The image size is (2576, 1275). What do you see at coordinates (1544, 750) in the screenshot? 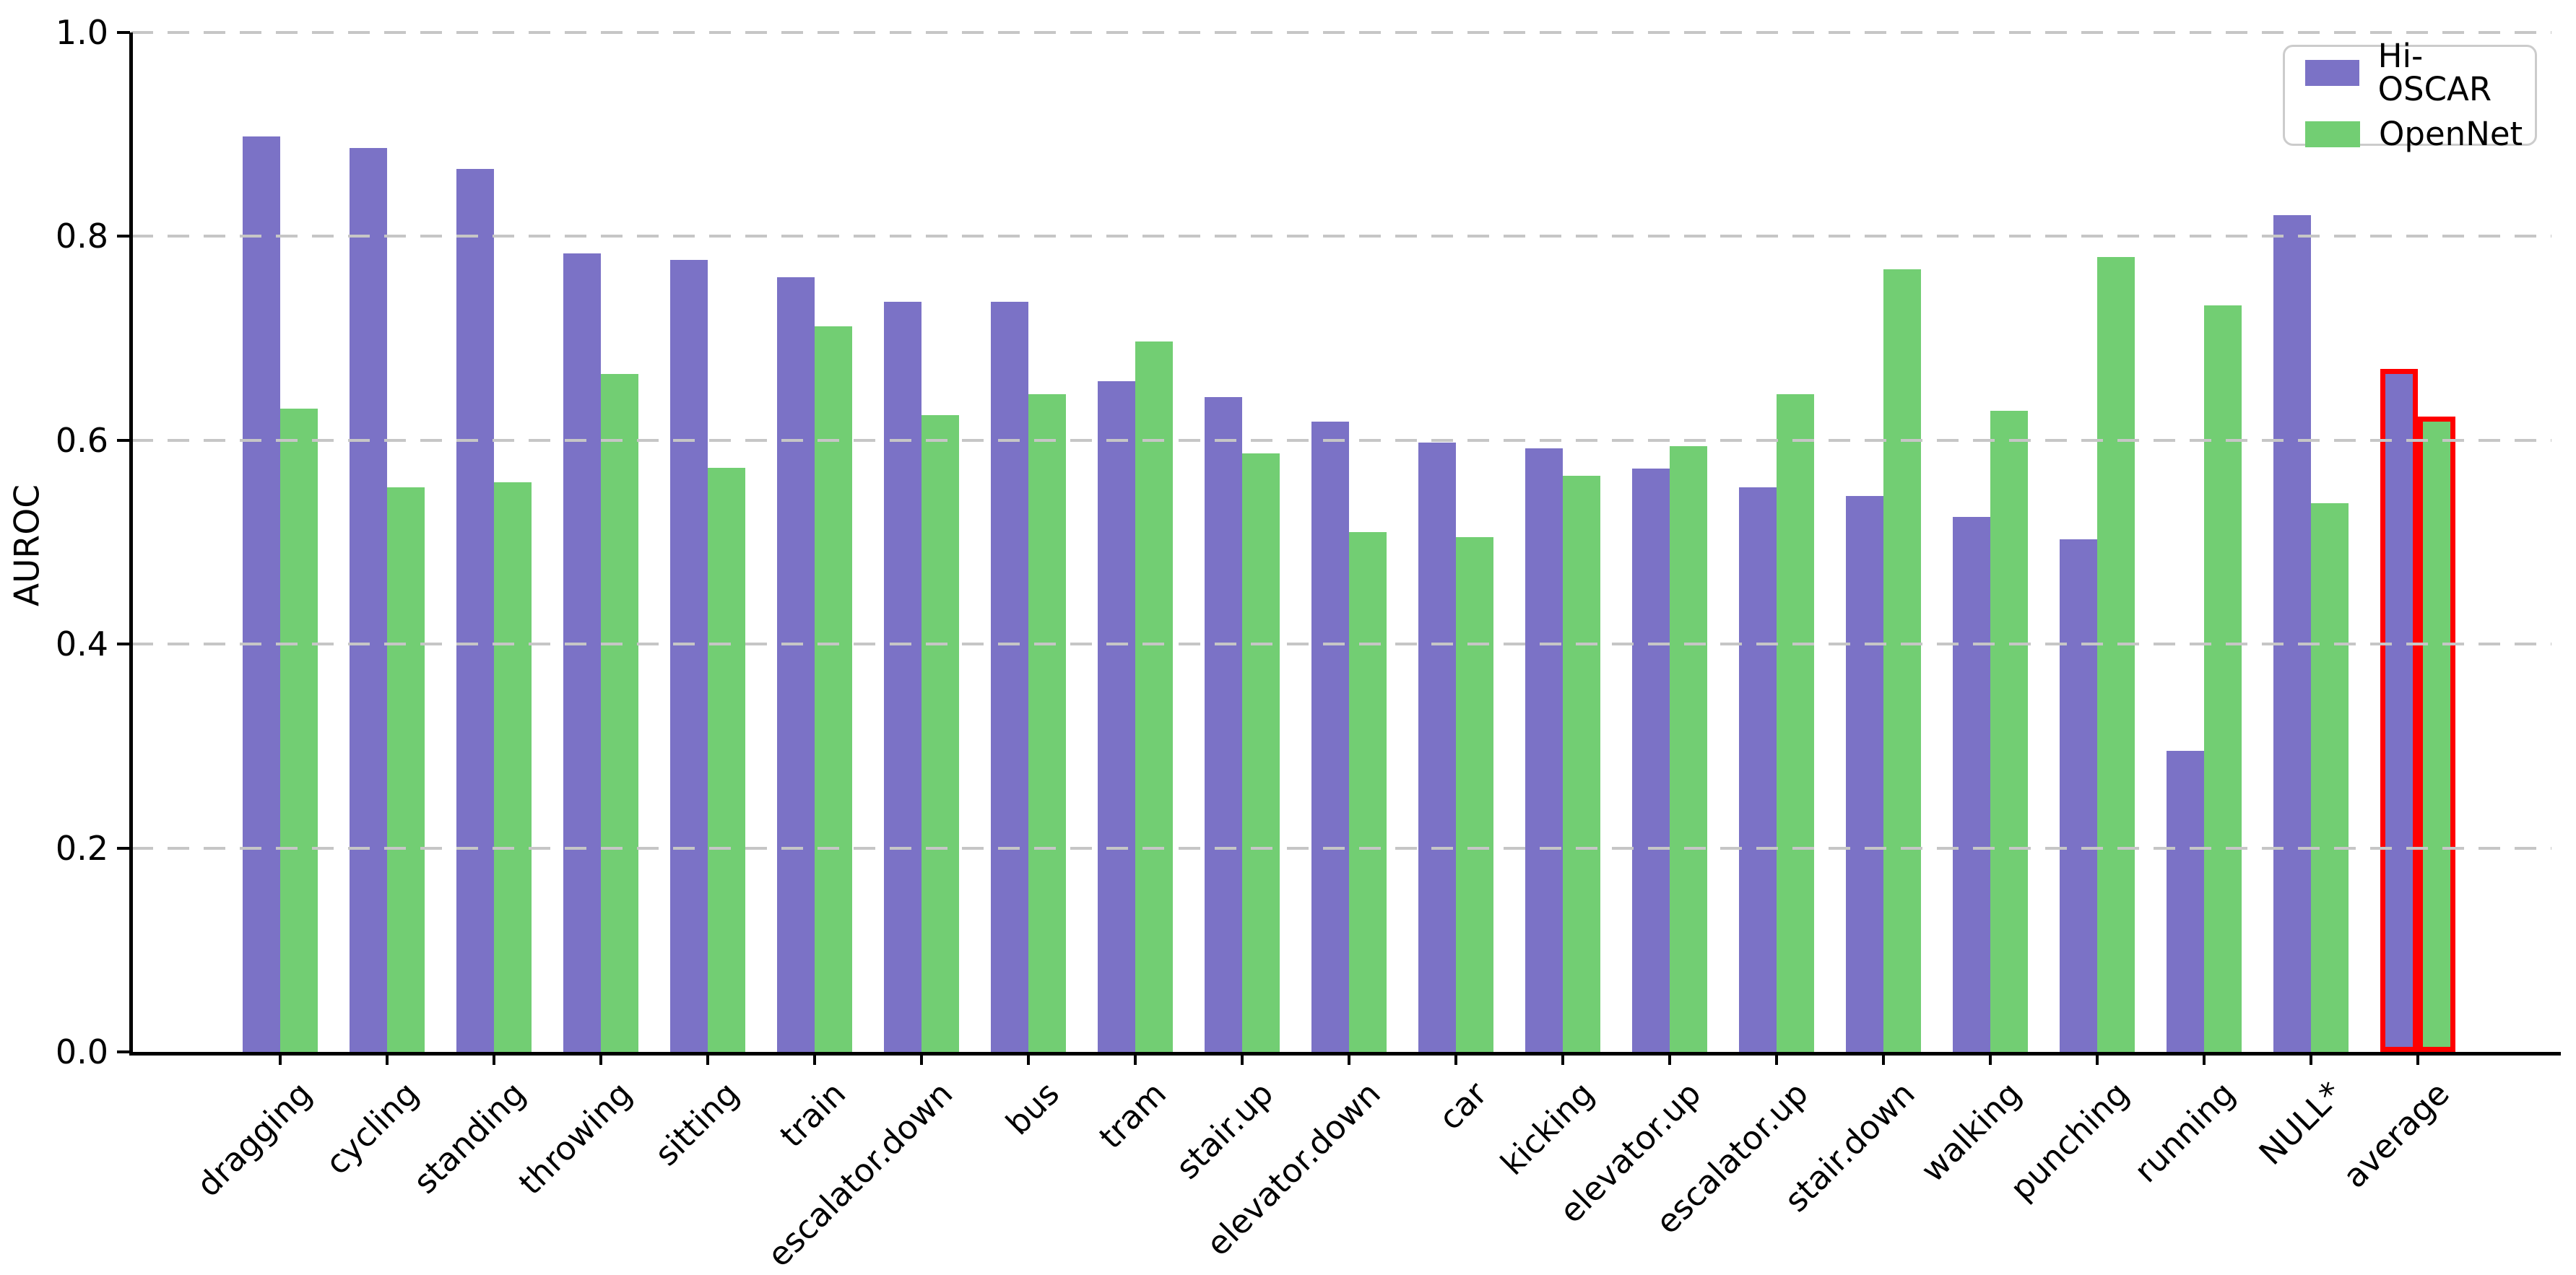
I see `bar-hi-oscar-kicking` at bounding box center [1544, 750].